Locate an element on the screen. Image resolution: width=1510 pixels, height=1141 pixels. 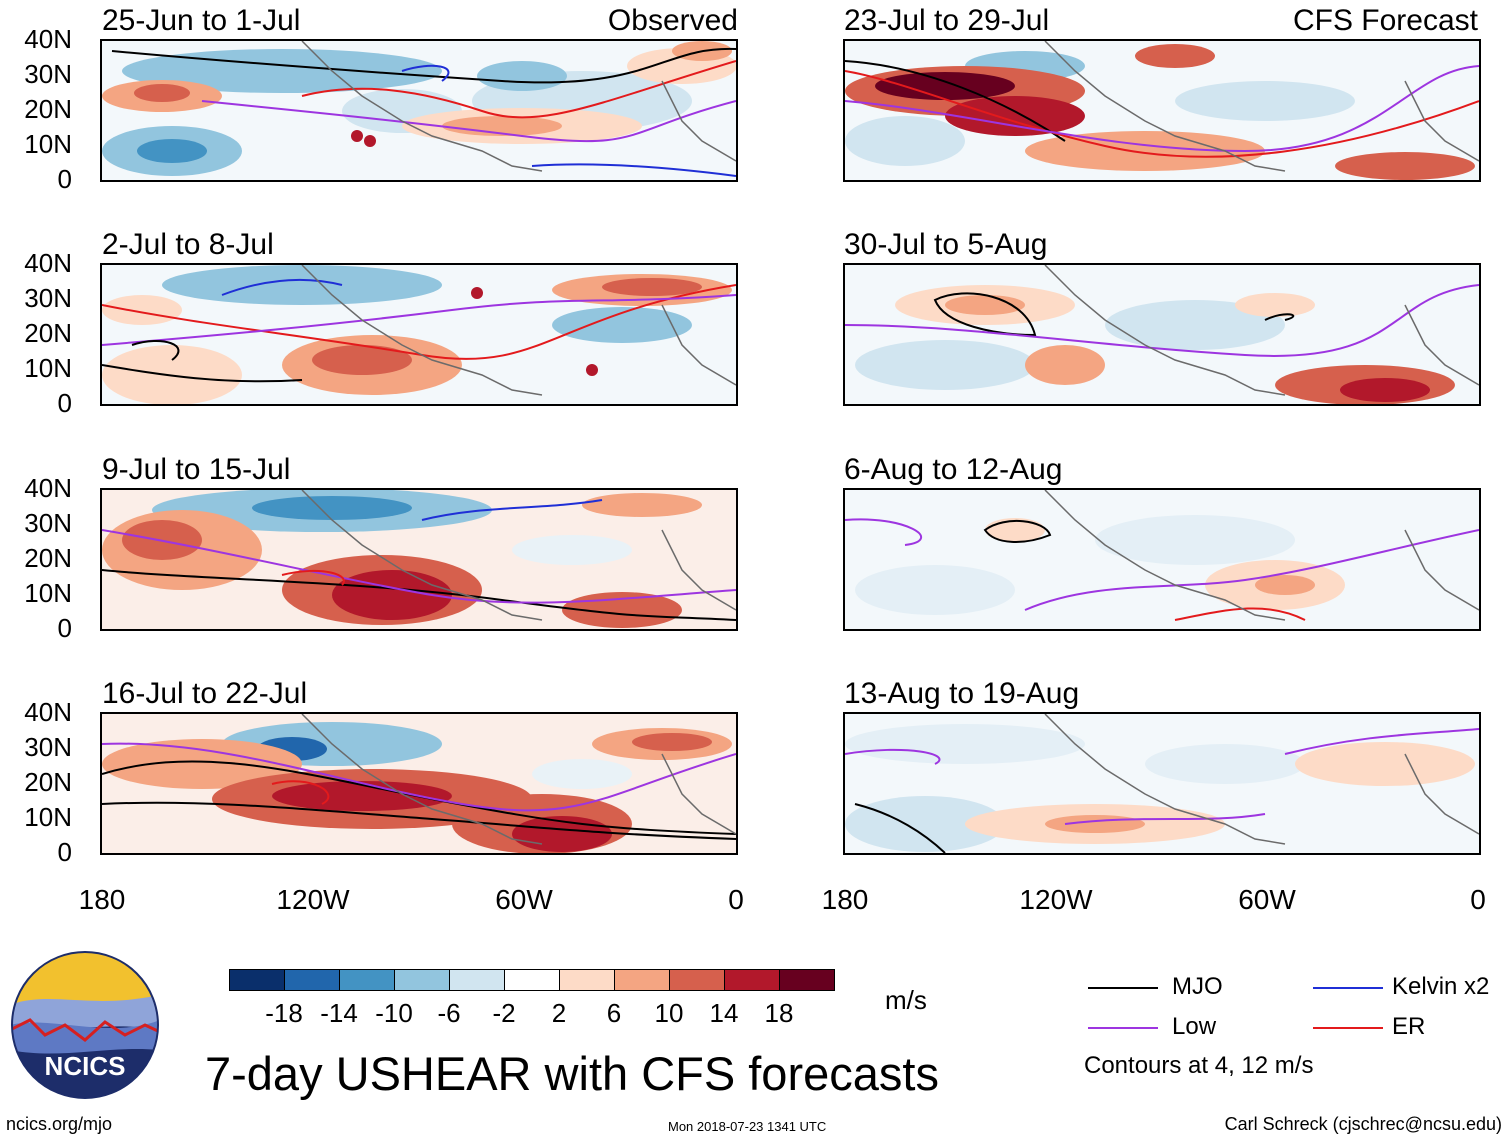
colorbar-tick-label: 6 is located at coordinates (614, 1013).